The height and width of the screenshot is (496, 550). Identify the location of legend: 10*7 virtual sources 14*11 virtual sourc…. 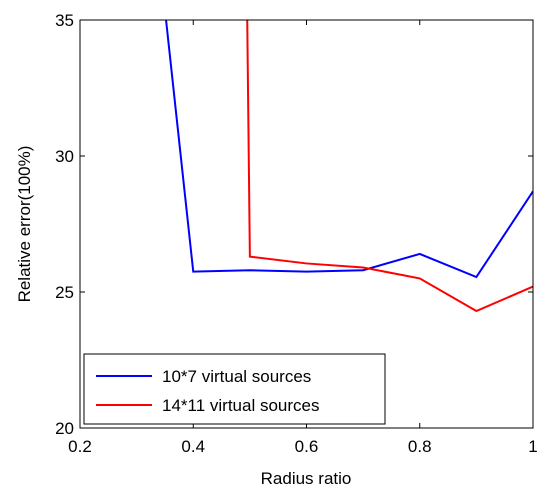
(234, 389).